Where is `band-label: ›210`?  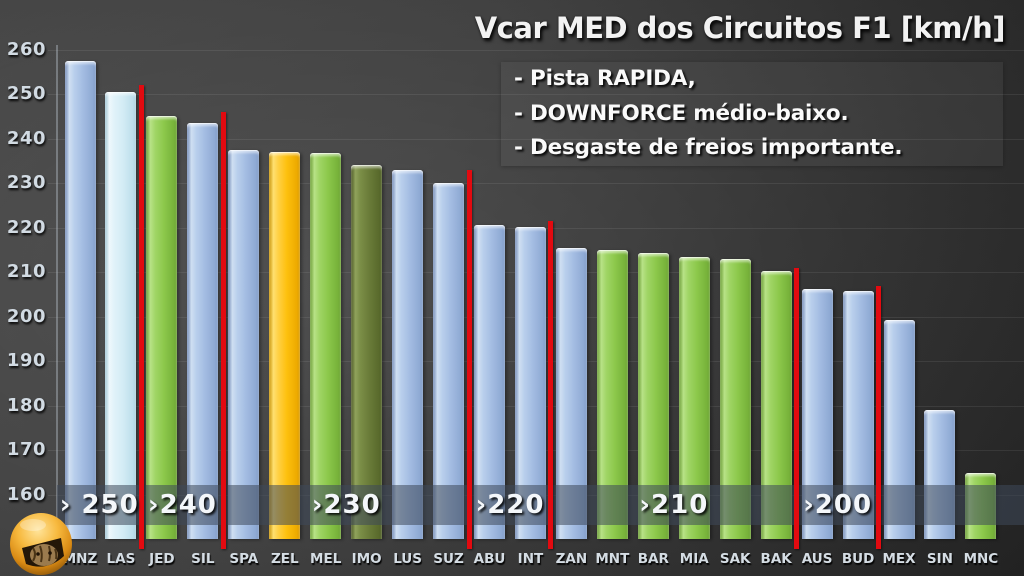
band-label: ›210 is located at coordinates (674, 505).